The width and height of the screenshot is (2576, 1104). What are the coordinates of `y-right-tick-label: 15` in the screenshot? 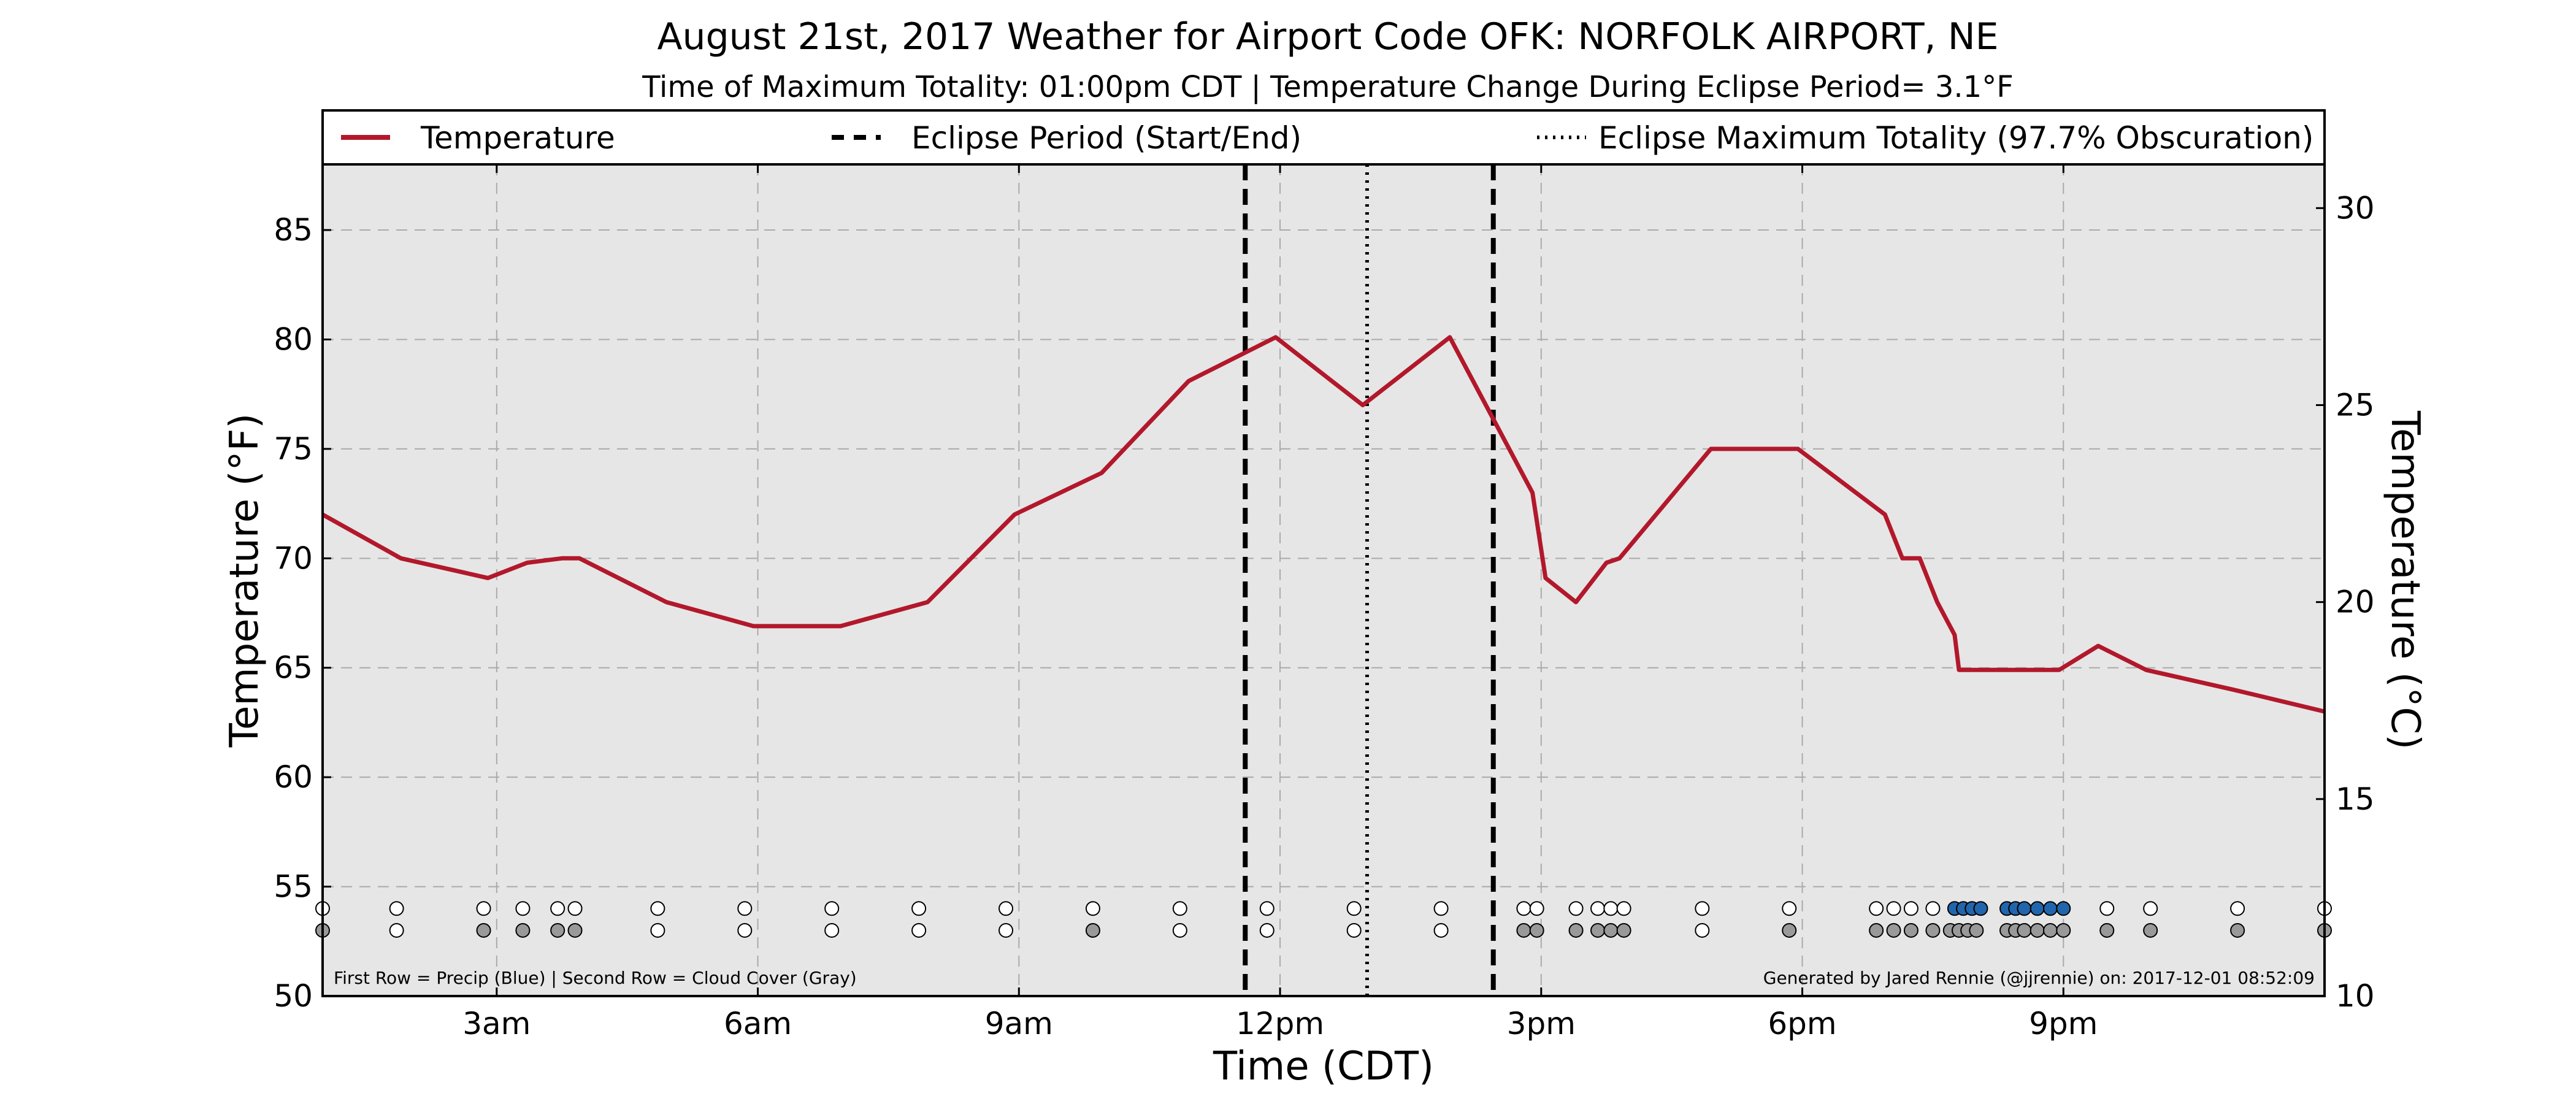 It's located at (2355, 799).